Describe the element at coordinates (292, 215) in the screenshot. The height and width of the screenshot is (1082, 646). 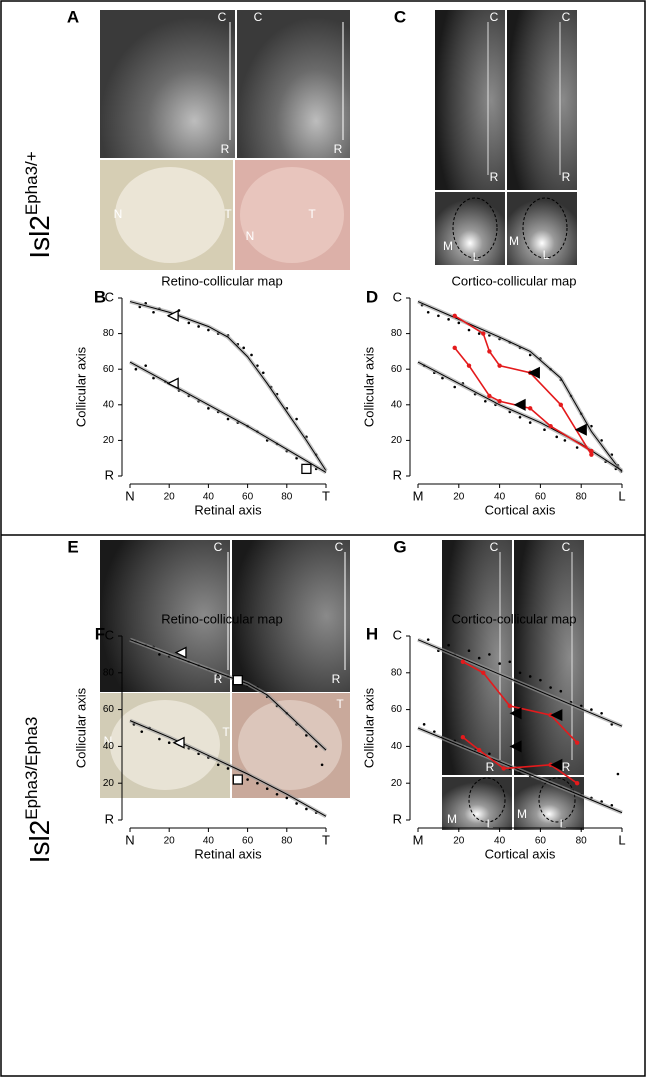
I see `retina` at that location.